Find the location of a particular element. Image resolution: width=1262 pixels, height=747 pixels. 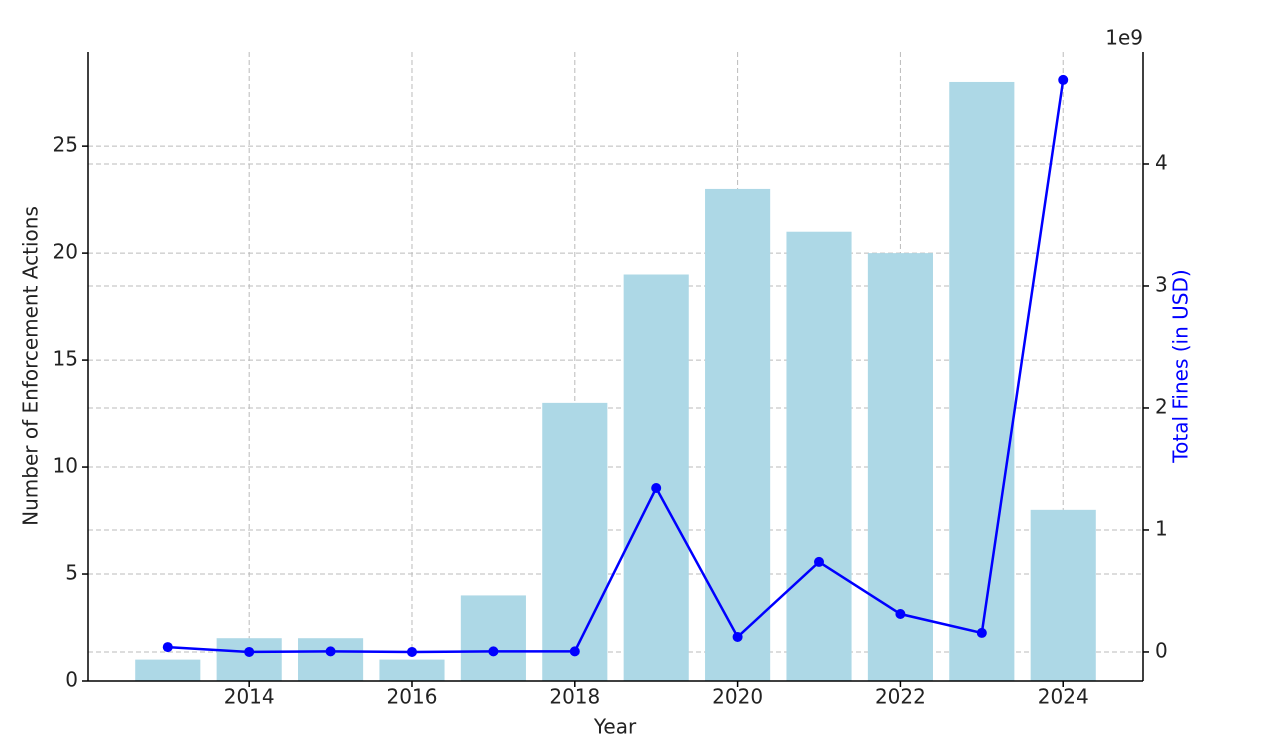

x-tick-label: 2022 is located at coordinates (900, 697).